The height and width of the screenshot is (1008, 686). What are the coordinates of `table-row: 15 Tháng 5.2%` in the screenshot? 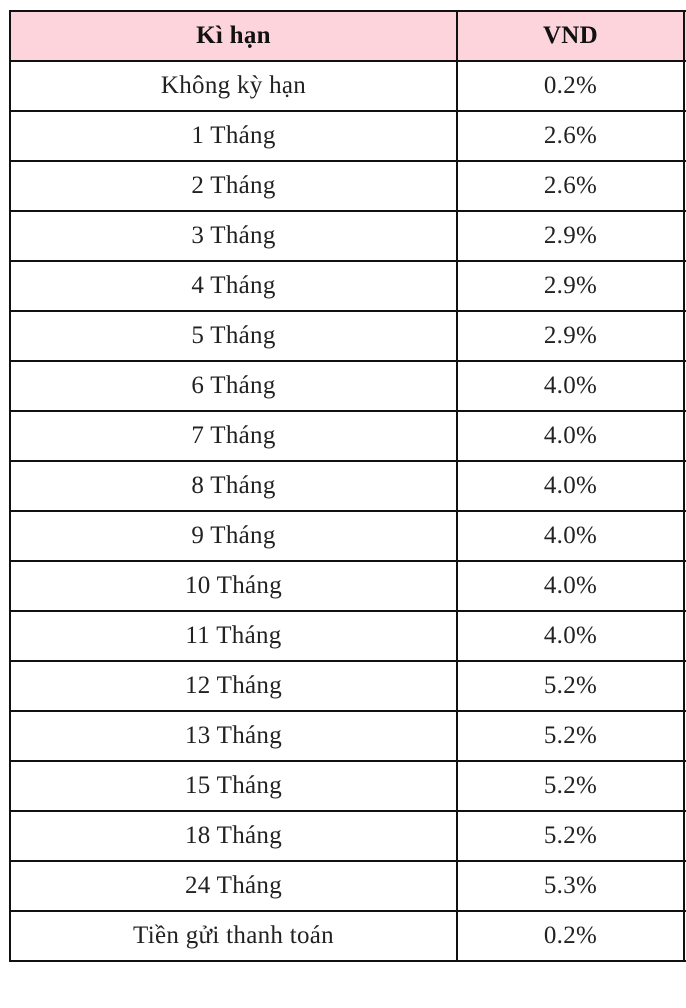 It's located at (347, 786).